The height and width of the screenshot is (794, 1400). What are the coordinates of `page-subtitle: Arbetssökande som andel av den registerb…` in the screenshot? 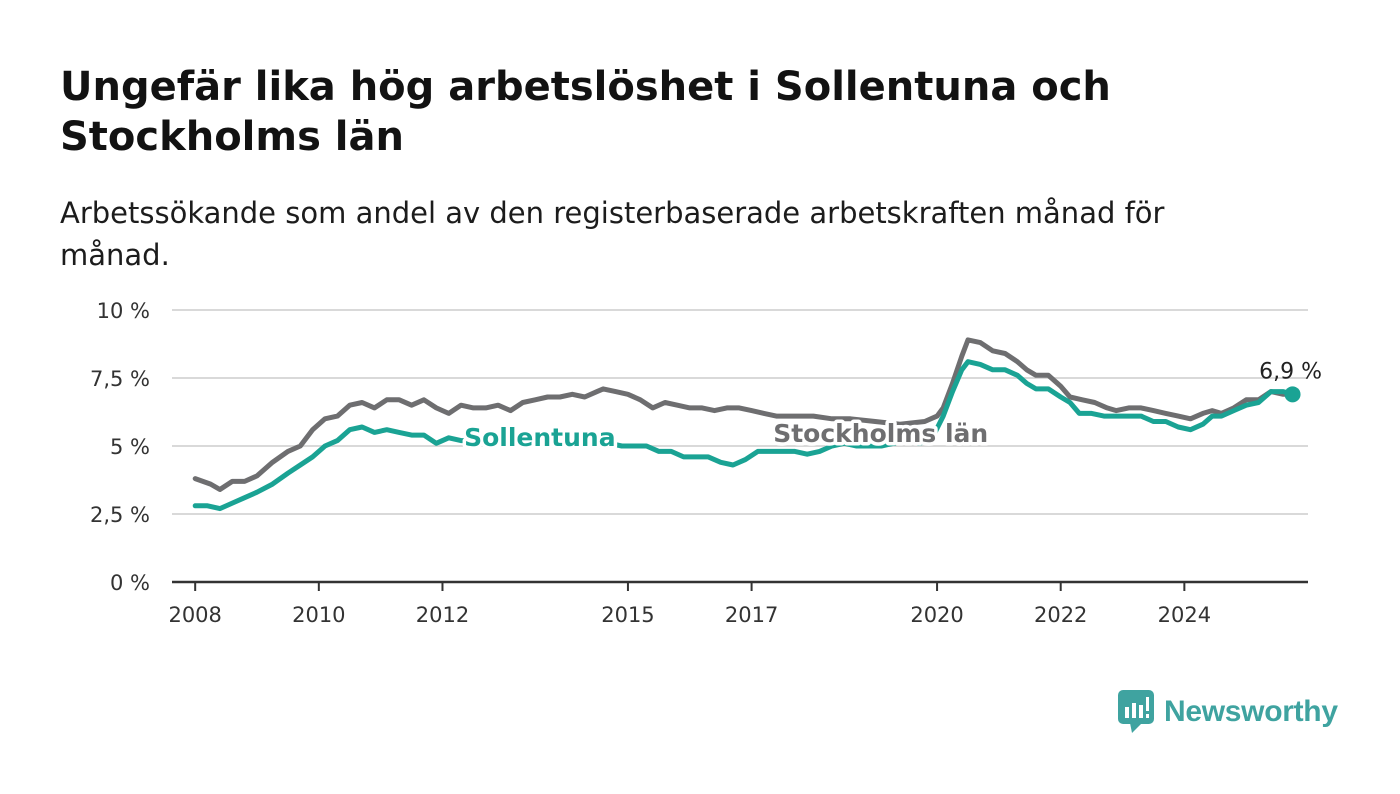 It's located at (612, 234).